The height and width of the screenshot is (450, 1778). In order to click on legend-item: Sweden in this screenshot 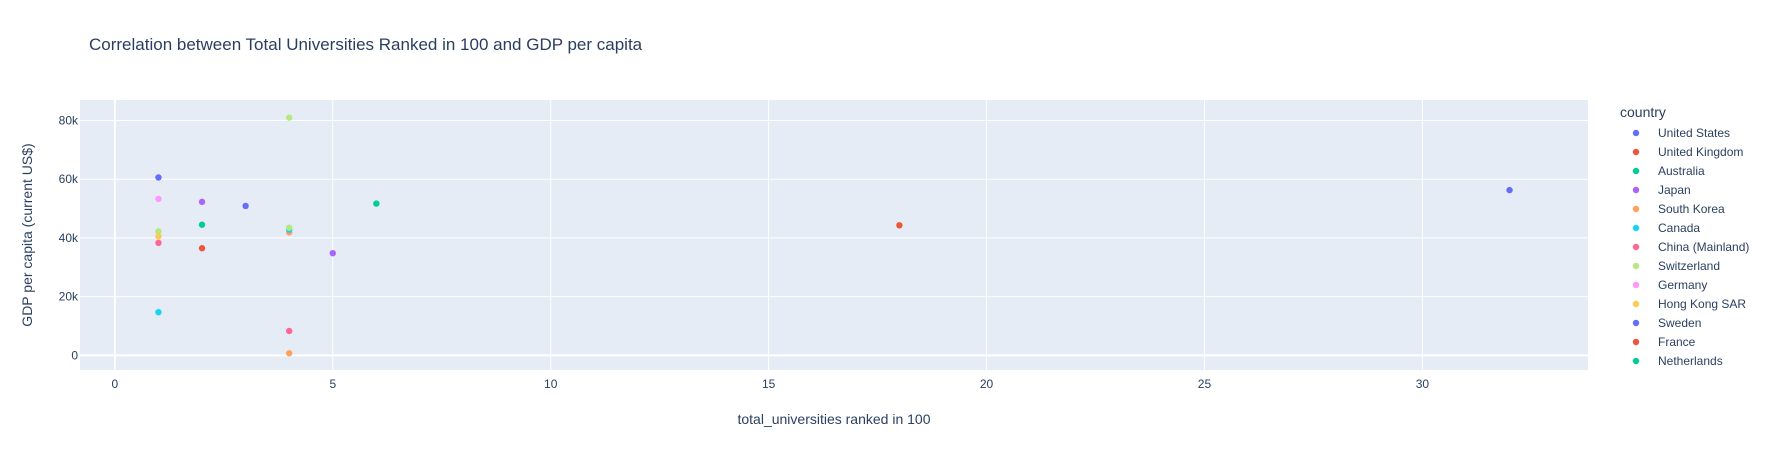, I will do `click(1679, 323)`.